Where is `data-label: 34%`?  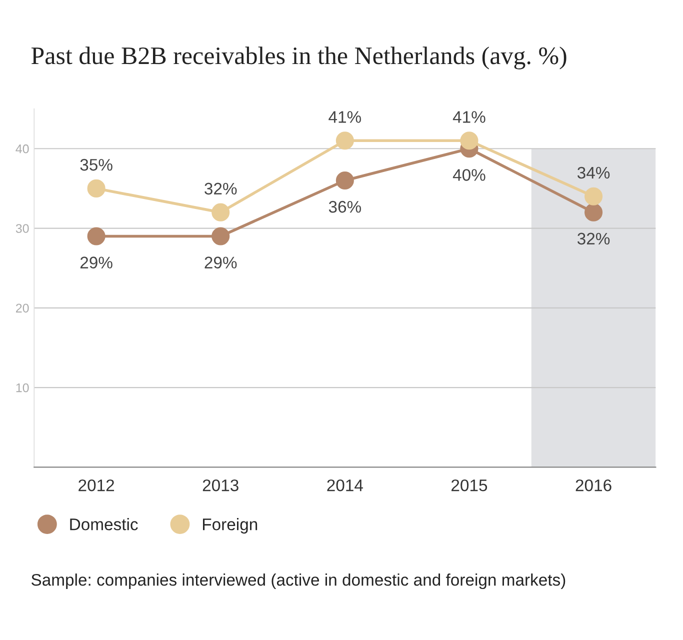 data-label: 34% is located at coordinates (593, 172).